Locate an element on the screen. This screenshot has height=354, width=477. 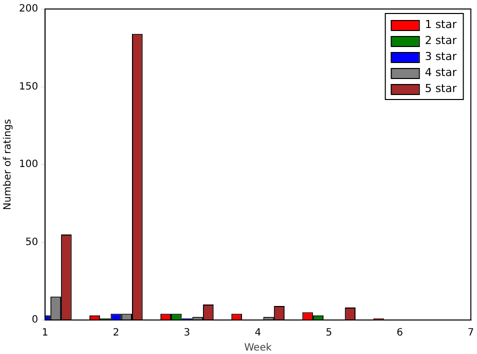
legend-label: 5 star is located at coordinates (441, 88).